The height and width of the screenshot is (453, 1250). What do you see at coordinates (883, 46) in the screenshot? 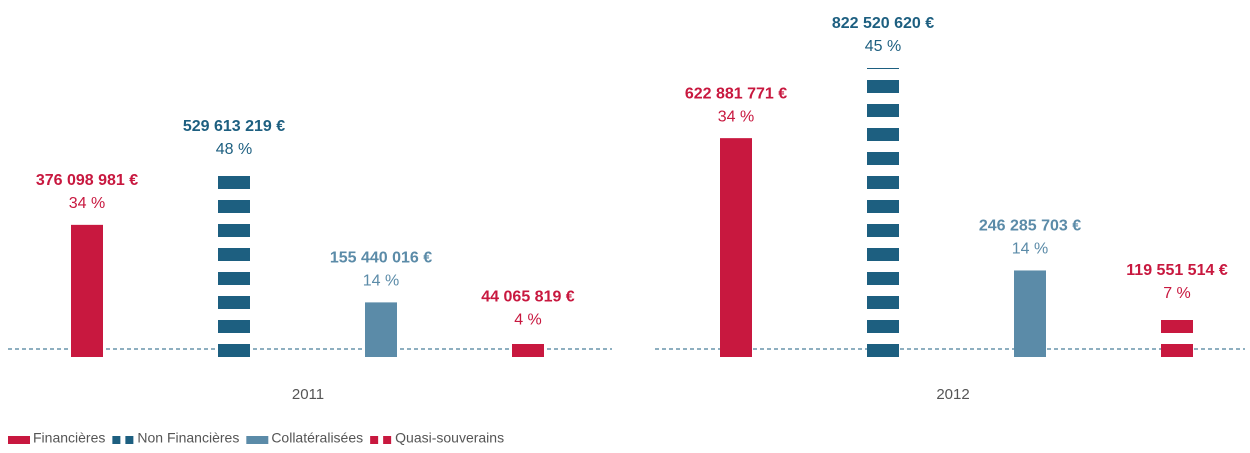
I see `share-label: 45 %` at bounding box center [883, 46].